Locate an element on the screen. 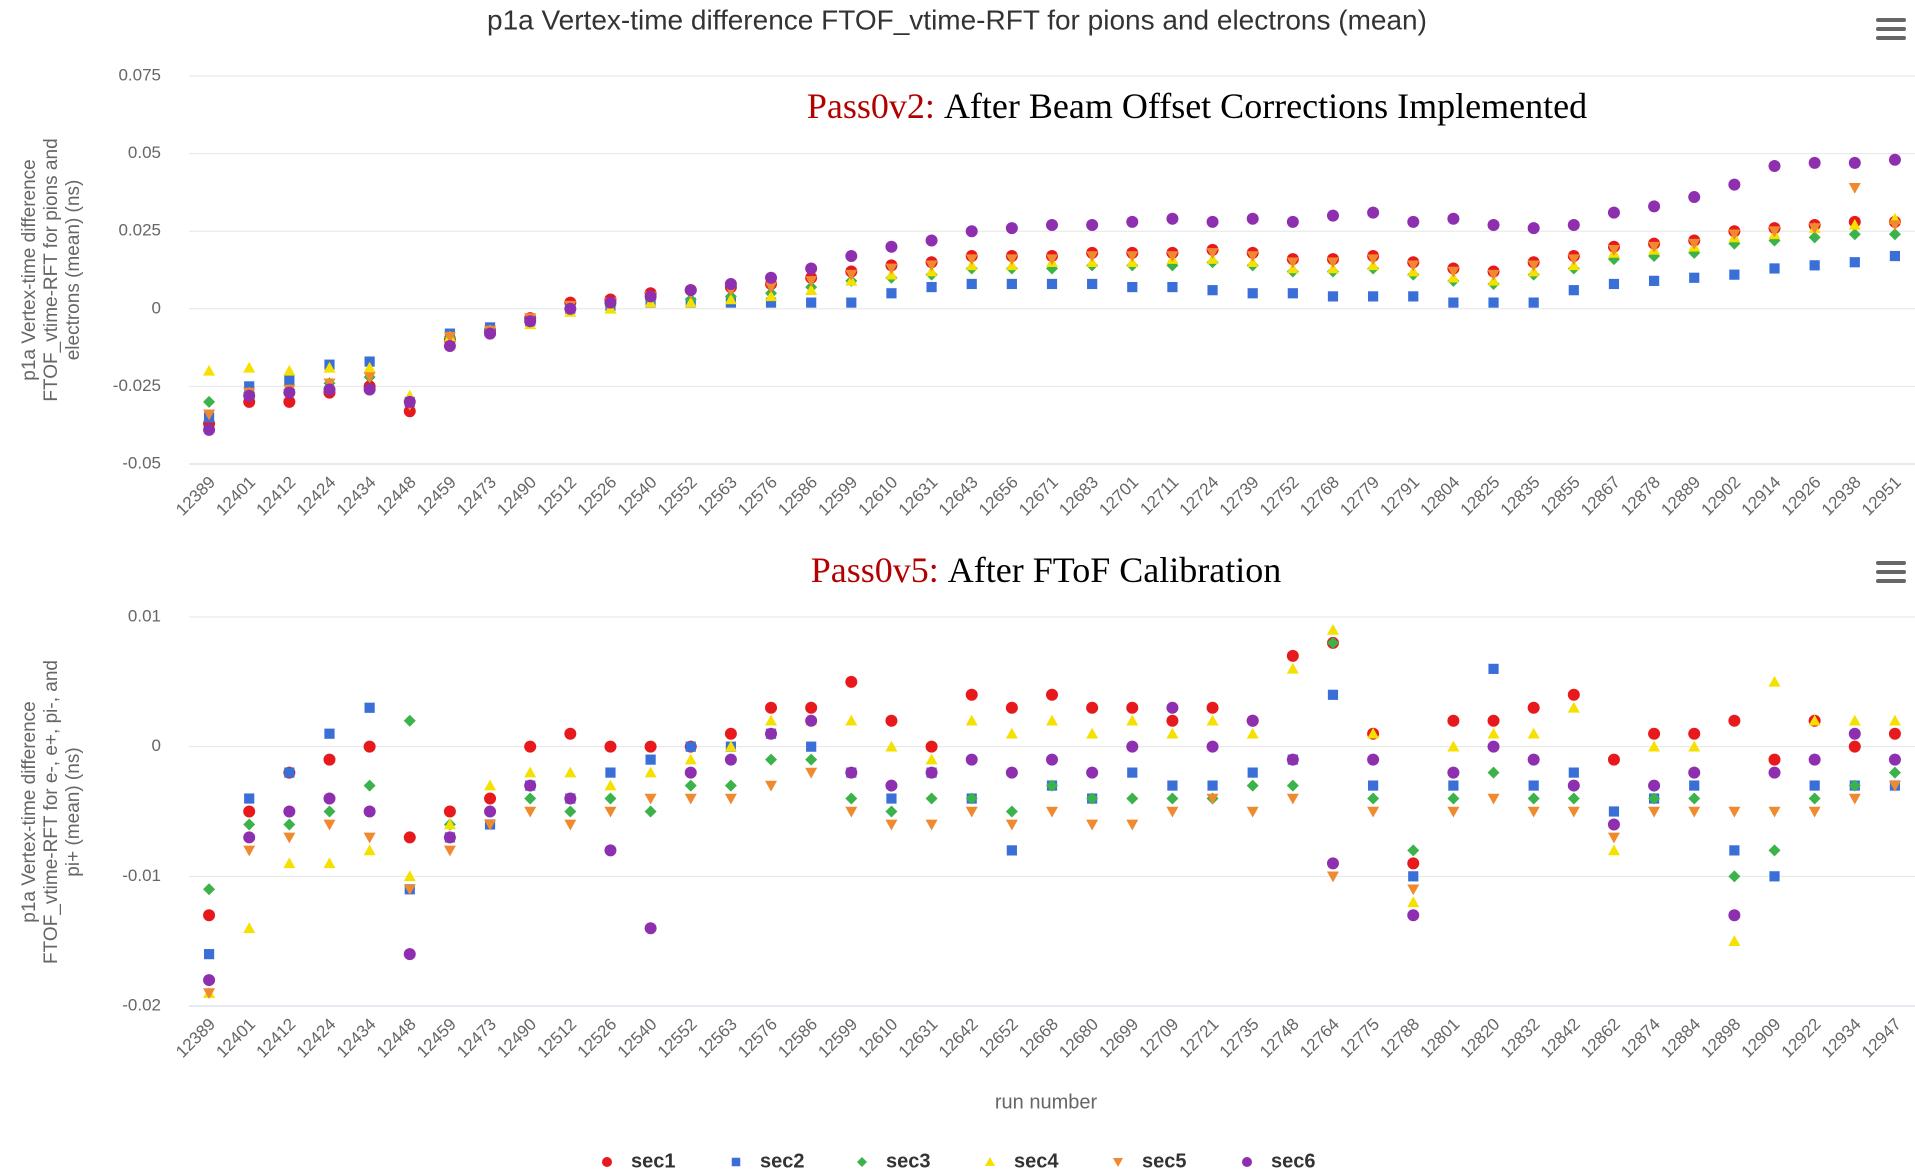 The image size is (1915, 1175). x-tick-label: 12680 is located at coordinates (1078, 1038).